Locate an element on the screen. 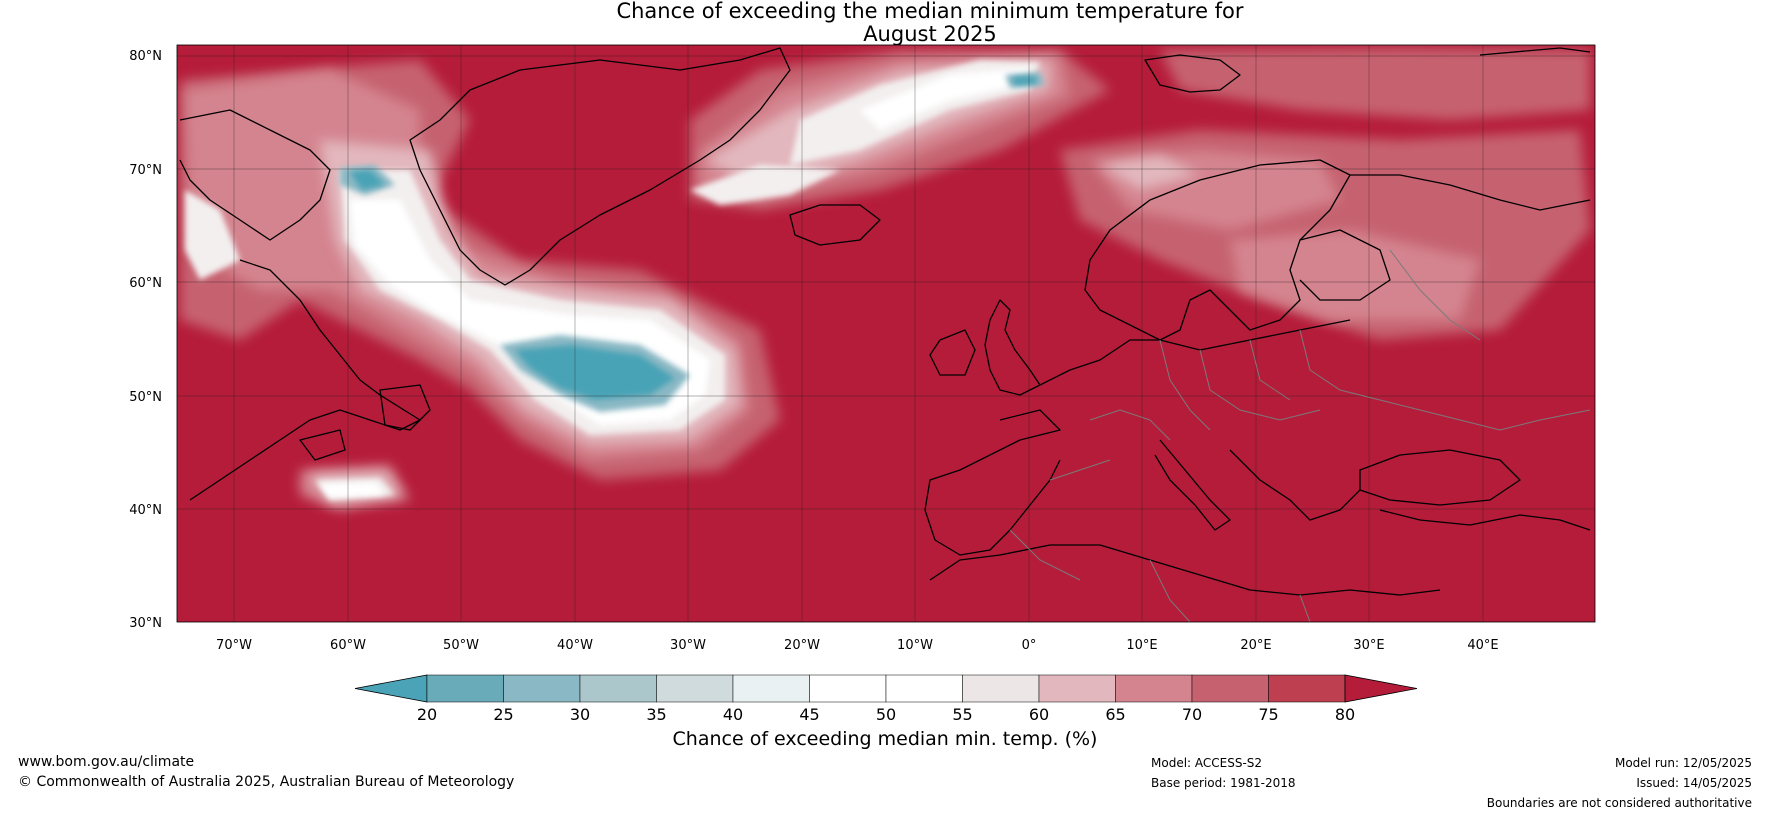  colorbar-tick-label: 45 is located at coordinates (809, 714).